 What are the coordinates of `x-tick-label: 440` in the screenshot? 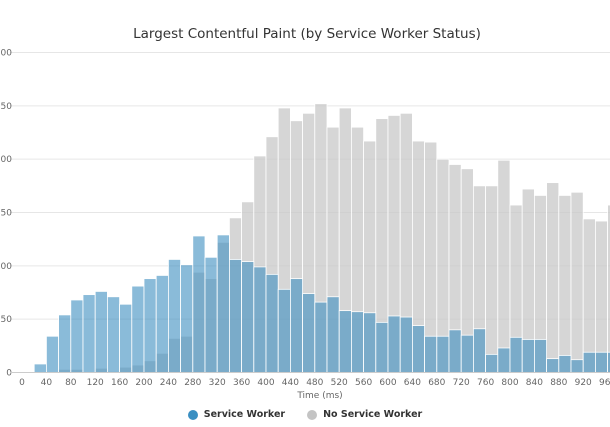 It's located at (290, 383).